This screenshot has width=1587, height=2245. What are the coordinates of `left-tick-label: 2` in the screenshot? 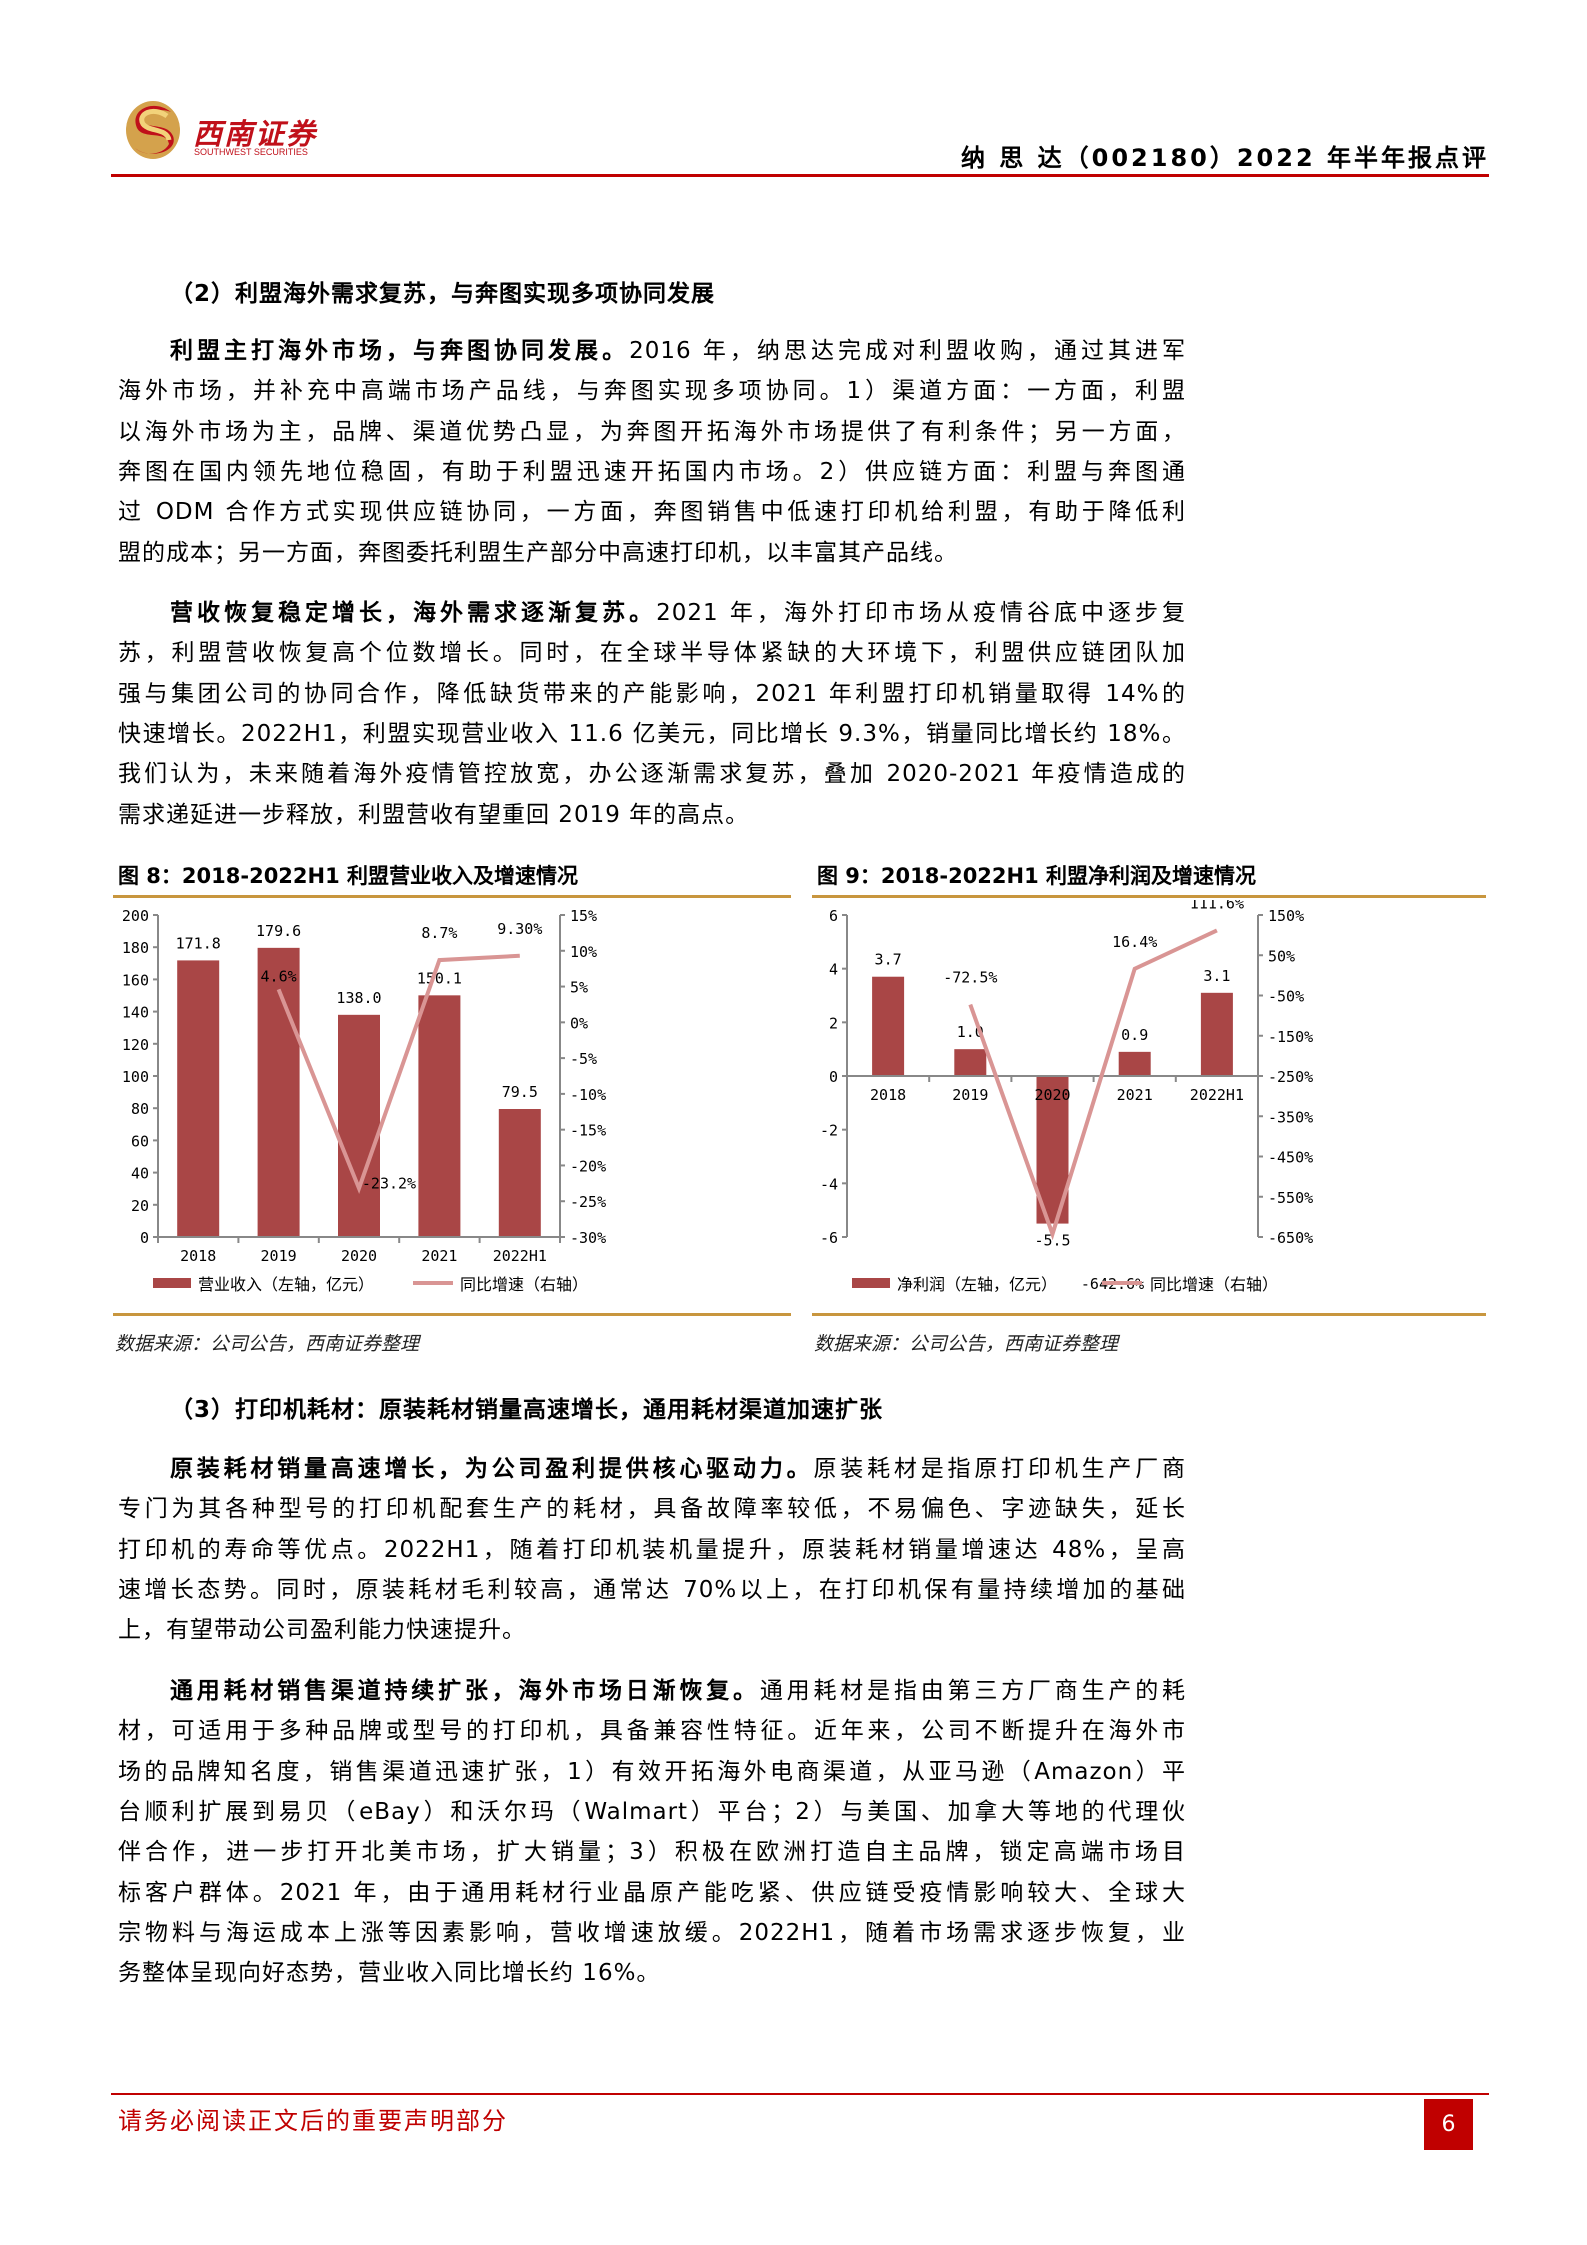 It's located at (833, 1023).